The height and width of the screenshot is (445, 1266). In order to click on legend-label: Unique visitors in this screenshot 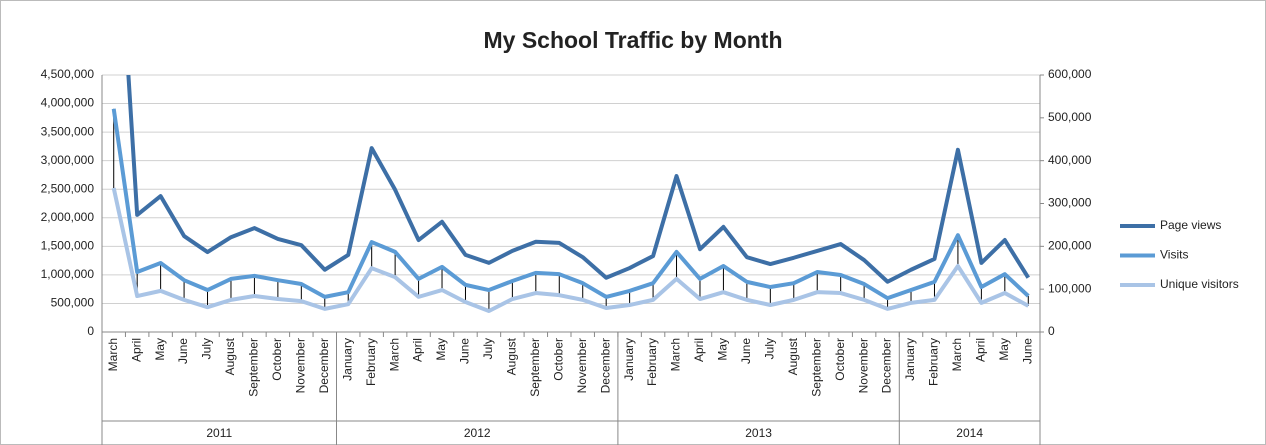, I will do `click(1199, 284)`.